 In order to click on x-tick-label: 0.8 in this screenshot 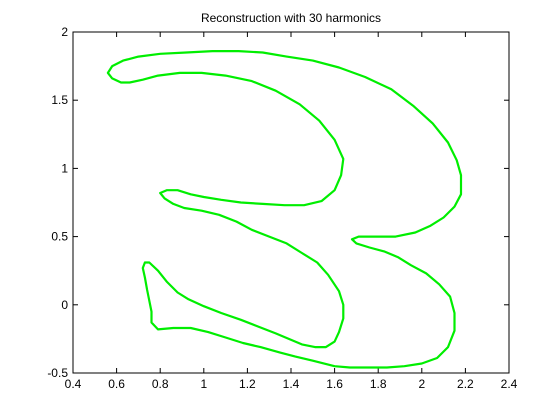, I will do `click(160, 384)`.